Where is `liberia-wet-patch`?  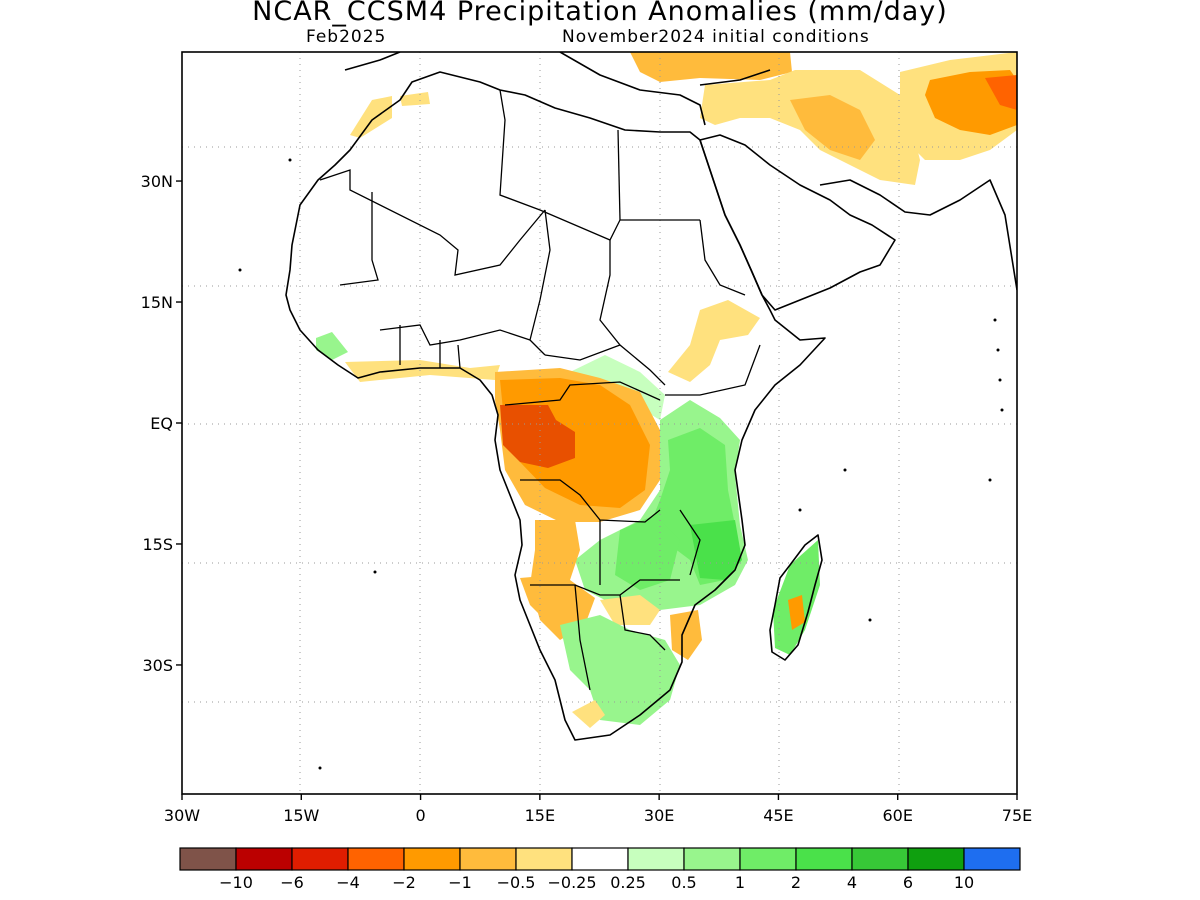
liberia-wet-patch is located at coordinates (332, 346).